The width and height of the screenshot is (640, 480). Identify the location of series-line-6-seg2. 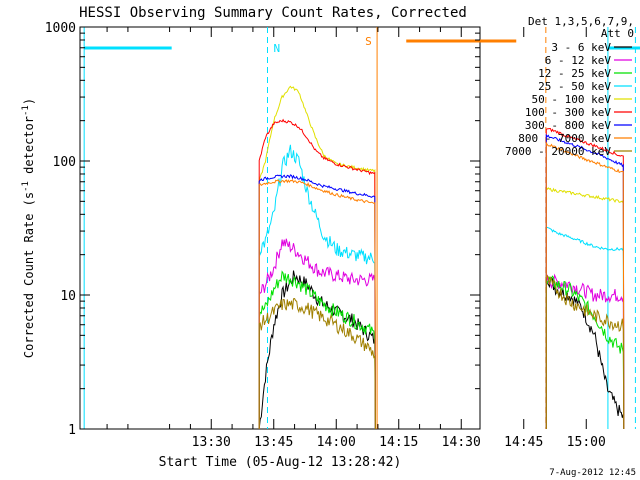
(585, 278).